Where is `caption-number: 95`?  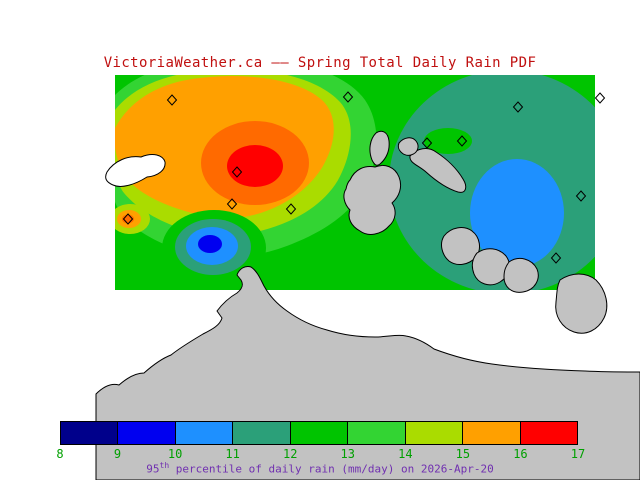
caption-number: 95 is located at coordinates (153, 469).